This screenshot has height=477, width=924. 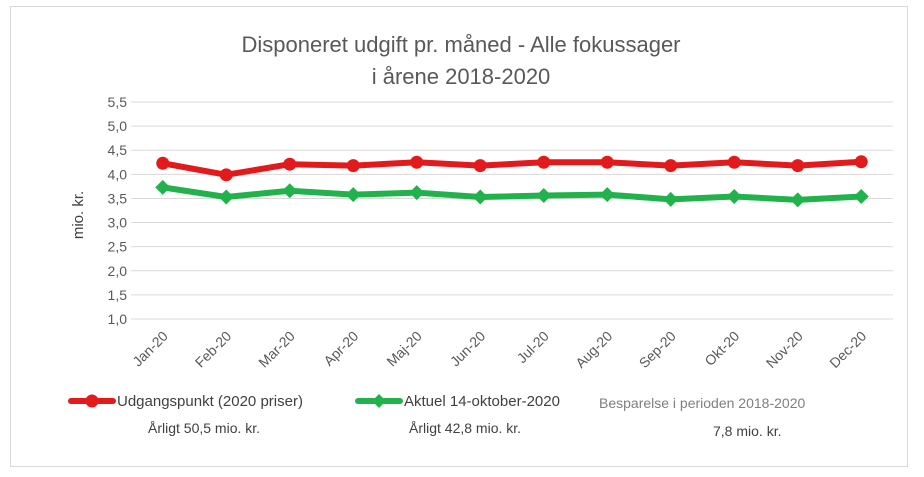 What do you see at coordinates (702, 403) in the screenshot?
I see `savings-label: Besparelse i perioden 2018-2020` at bounding box center [702, 403].